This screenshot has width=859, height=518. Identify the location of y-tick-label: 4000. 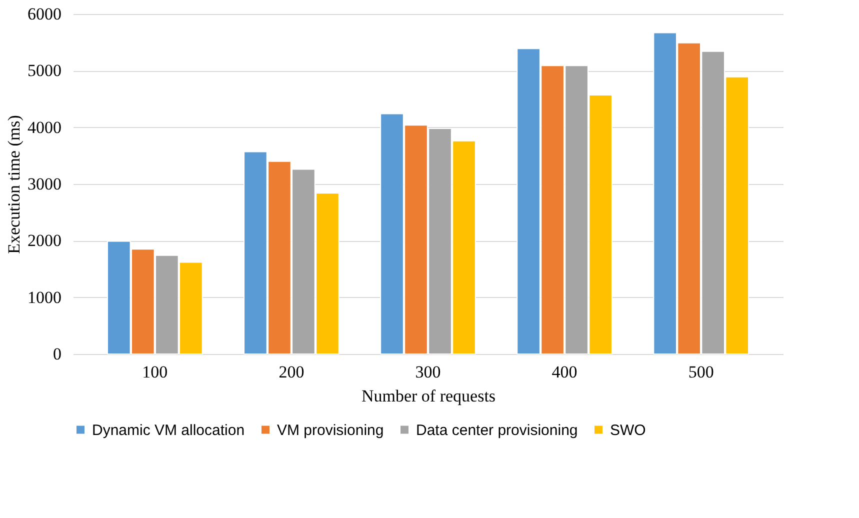
(45, 127).